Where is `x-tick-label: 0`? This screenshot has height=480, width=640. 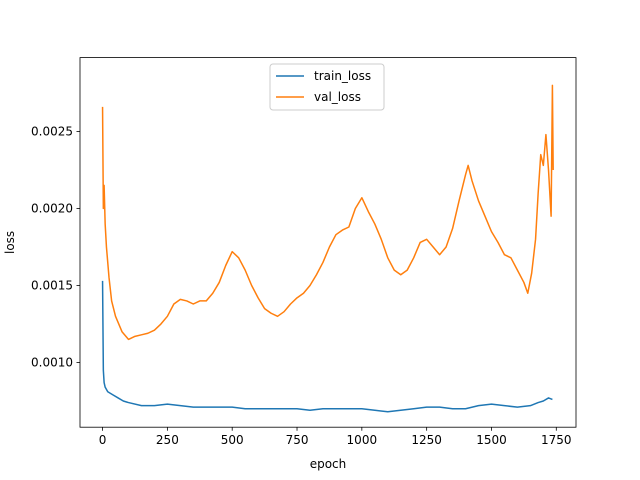
x-tick-label: 0 is located at coordinates (103, 440).